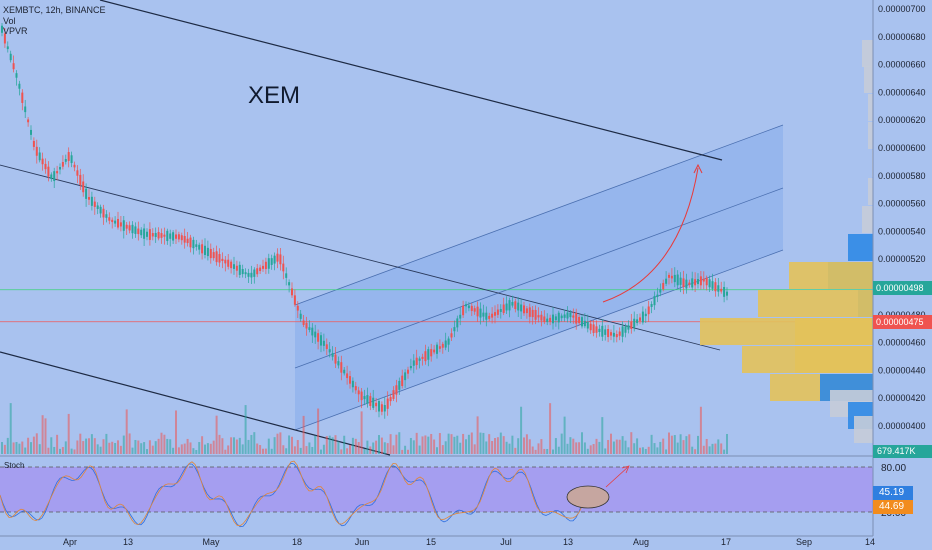 The height and width of the screenshot is (550, 932). Describe the element at coordinates (625, 469) in the screenshot. I see `stoch-arrowhead` at that location.